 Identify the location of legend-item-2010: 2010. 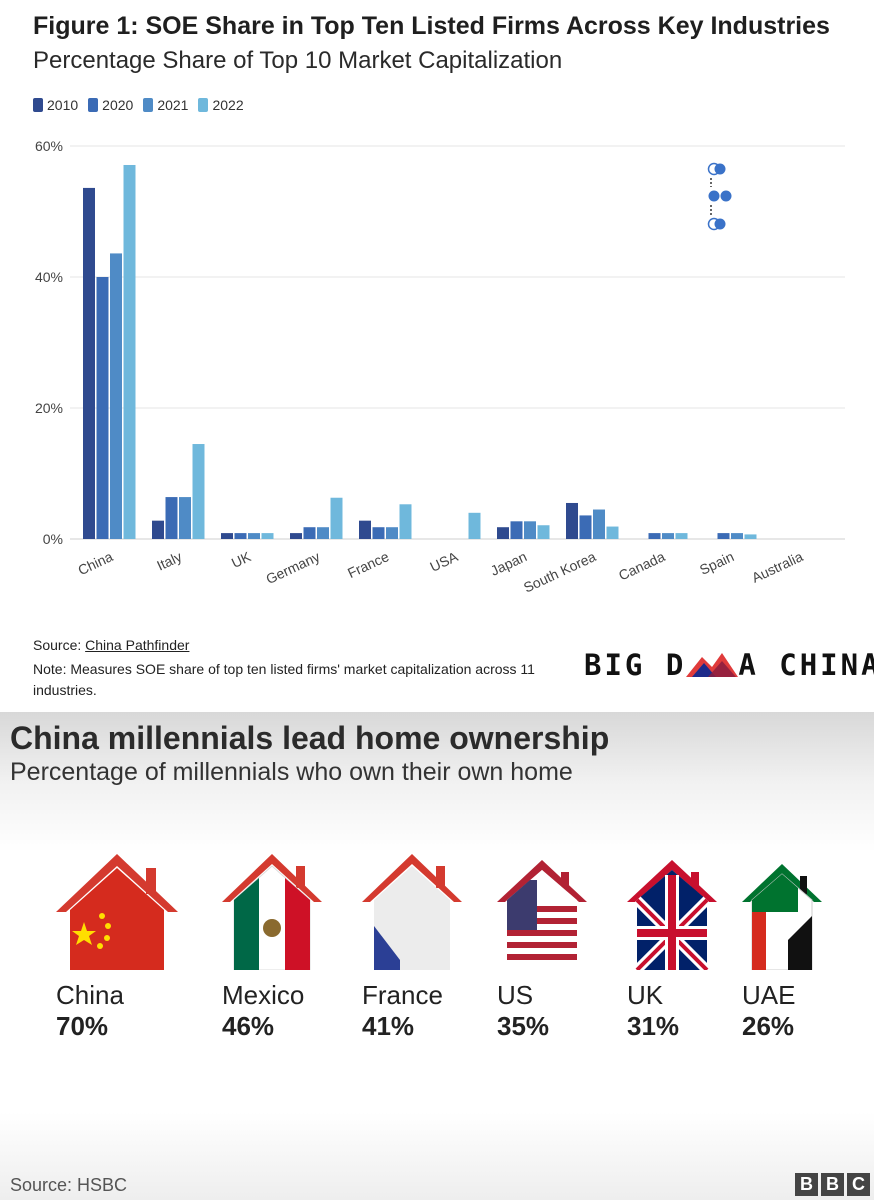
(55, 105).